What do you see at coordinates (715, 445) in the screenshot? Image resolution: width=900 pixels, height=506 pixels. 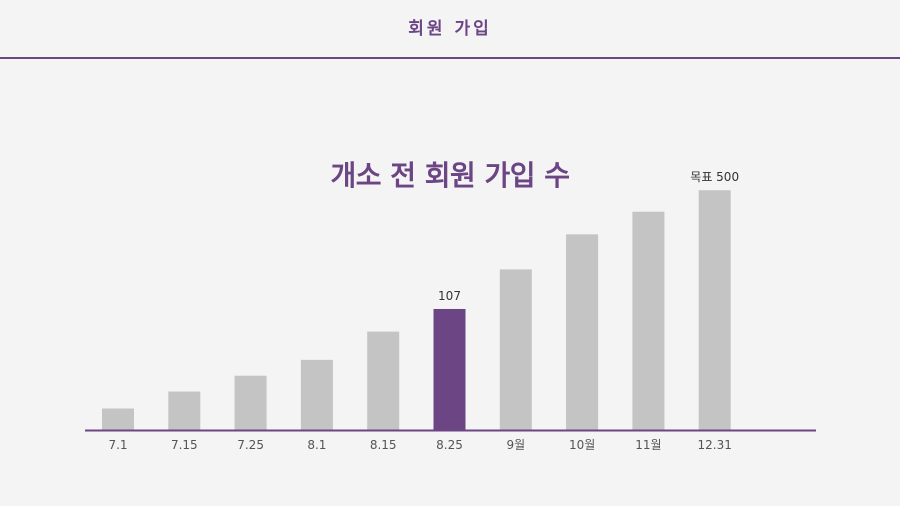 I see `x-tick-label: 12.31` at bounding box center [715, 445].